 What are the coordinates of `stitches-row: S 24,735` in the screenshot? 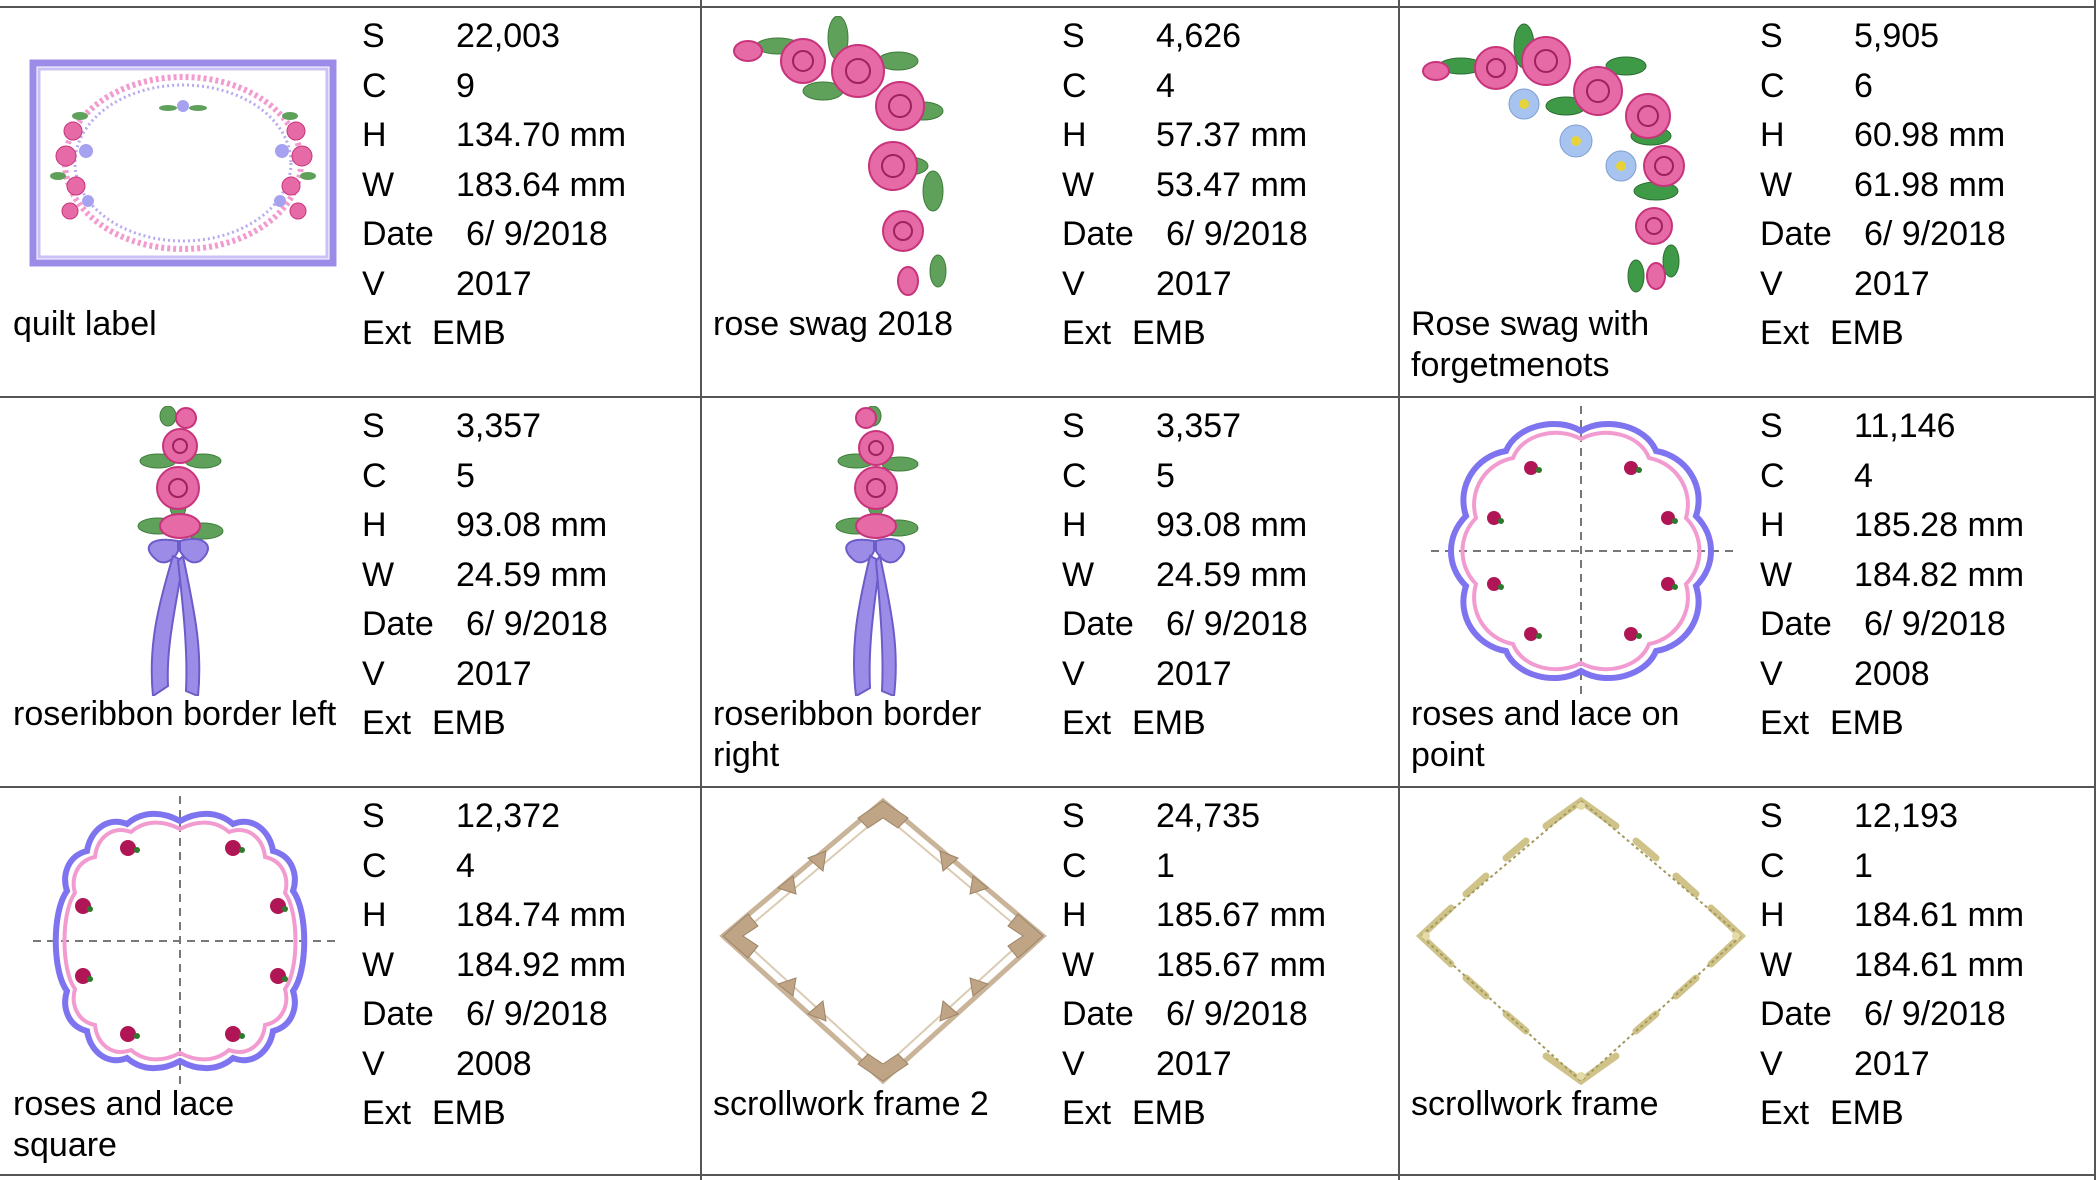 It's located at (1227, 817).